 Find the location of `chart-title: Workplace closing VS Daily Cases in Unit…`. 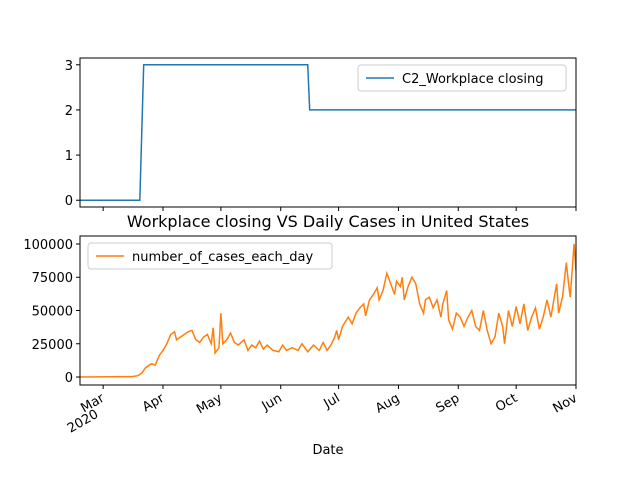

chart-title: Workplace closing VS Daily Cases in Unit… is located at coordinates (328, 221).